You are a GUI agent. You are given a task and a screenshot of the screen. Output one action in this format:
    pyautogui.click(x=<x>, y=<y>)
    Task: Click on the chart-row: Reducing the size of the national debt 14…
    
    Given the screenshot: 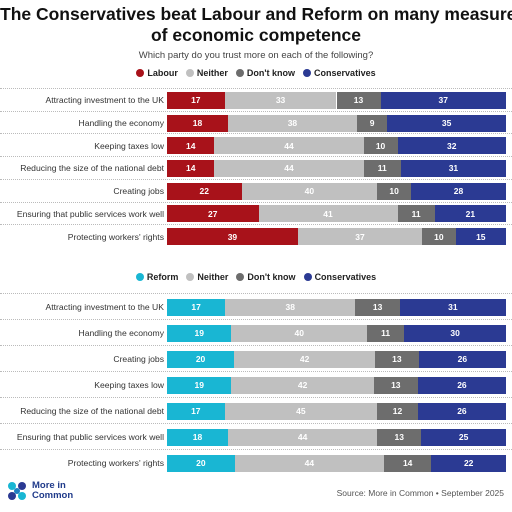 What is the action you would take?
    pyautogui.click(x=256, y=168)
    